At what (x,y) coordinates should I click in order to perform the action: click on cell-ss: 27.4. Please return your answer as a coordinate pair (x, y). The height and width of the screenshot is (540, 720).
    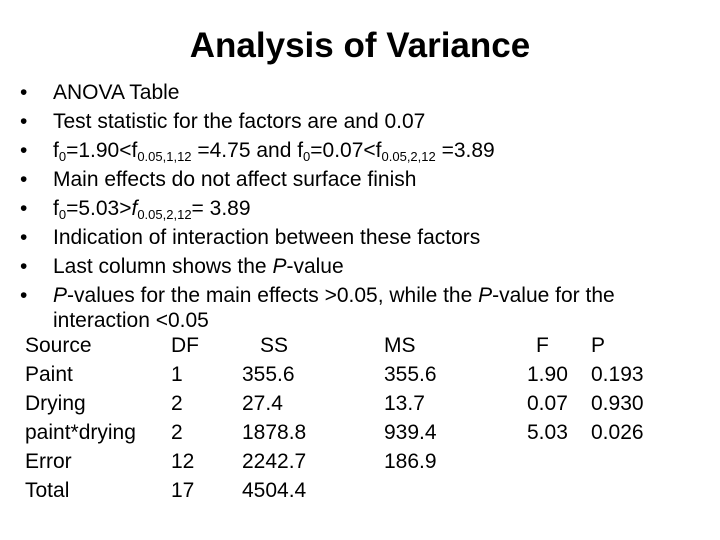
    Looking at the image, I should click on (262, 403).